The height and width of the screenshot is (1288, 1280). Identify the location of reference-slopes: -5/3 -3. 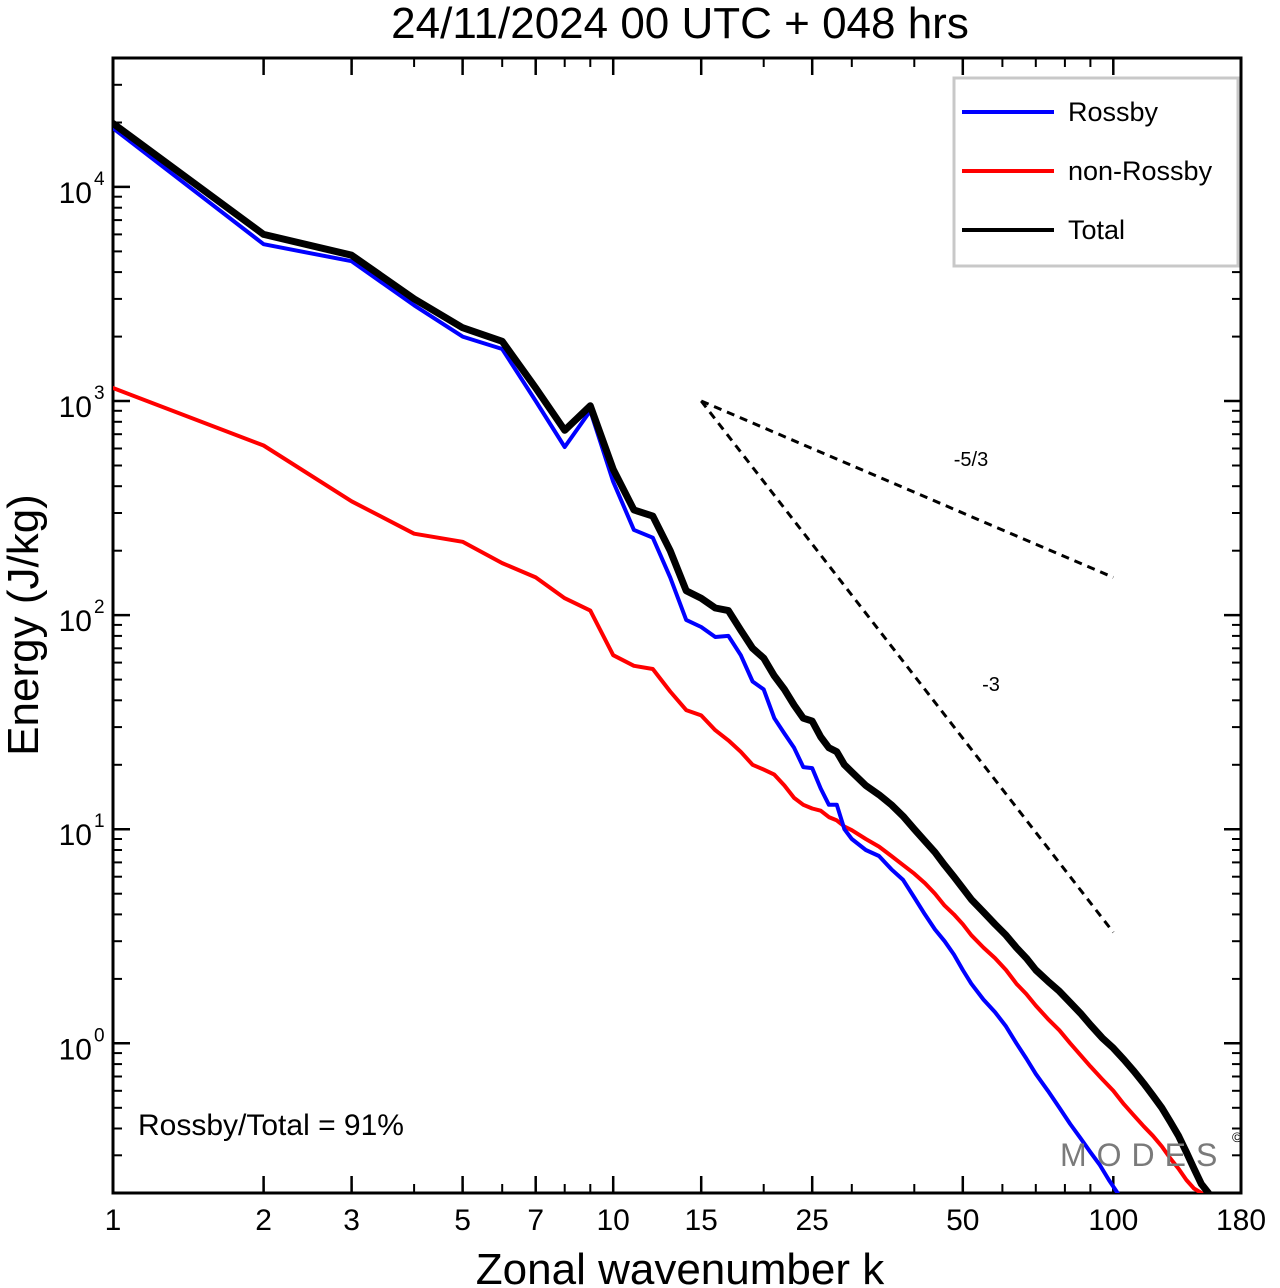
(907, 666).